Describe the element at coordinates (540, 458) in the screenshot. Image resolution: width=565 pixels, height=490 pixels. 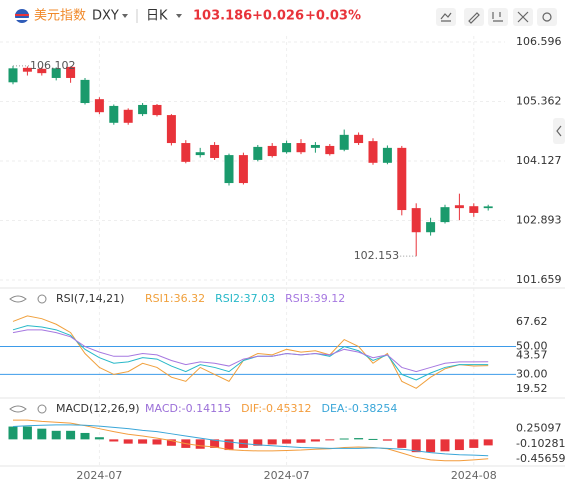
I see `y-tick-label: -0.45659` at that location.